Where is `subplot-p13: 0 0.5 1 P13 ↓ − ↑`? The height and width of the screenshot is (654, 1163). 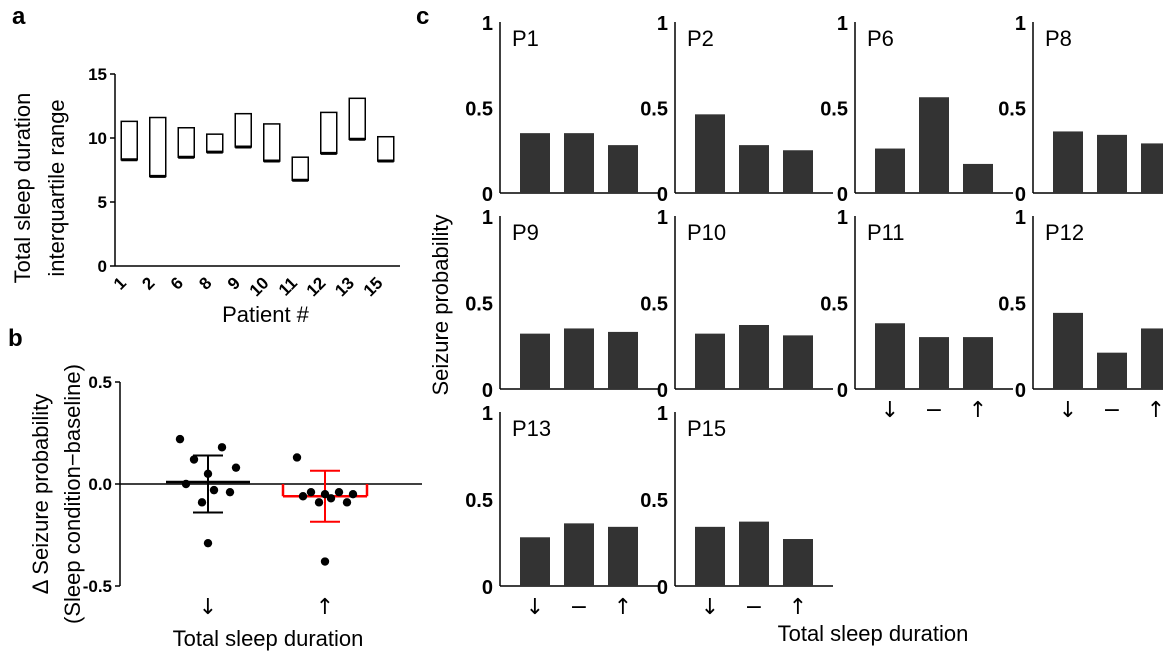
subplot-p13: 0 0.5 1 P13 ↓ − ↑ is located at coordinates (561, 511).